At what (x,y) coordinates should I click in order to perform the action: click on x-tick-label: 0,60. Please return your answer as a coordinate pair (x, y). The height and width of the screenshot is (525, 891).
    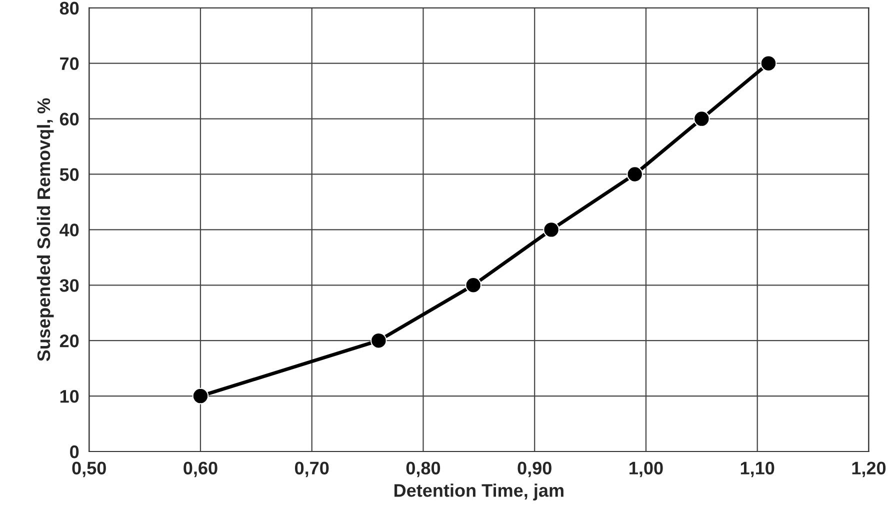
    Looking at the image, I should click on (201, 470).